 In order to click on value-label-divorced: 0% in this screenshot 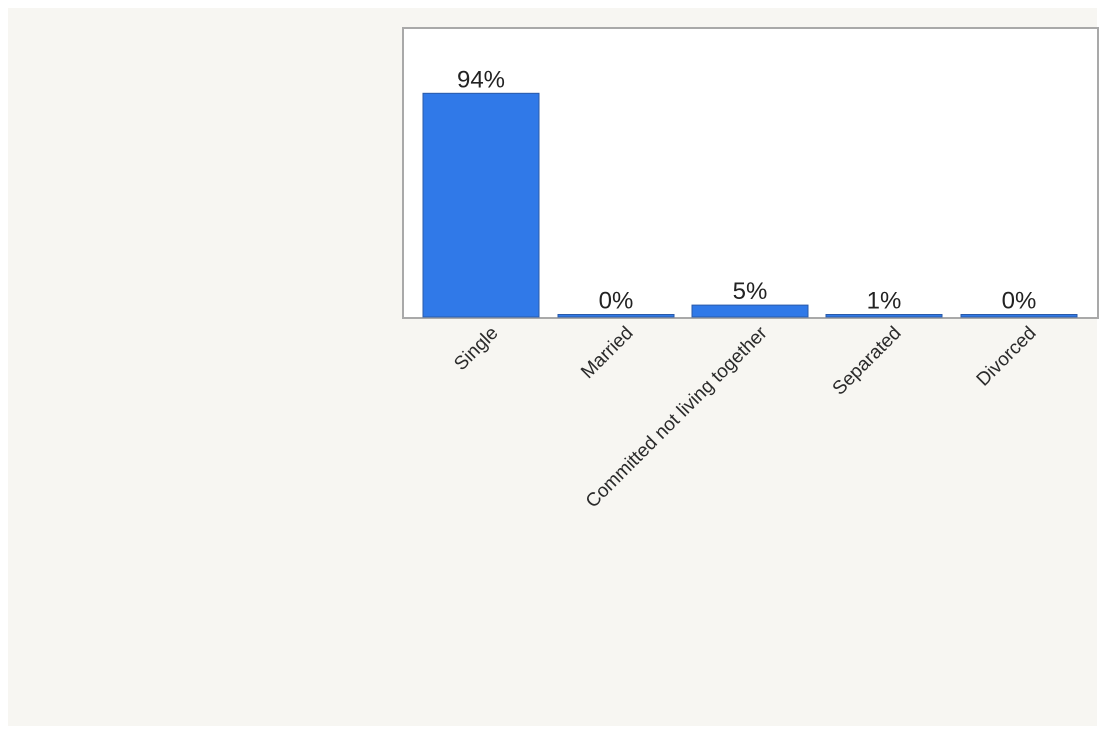, I will do `click(1019, 301)`.